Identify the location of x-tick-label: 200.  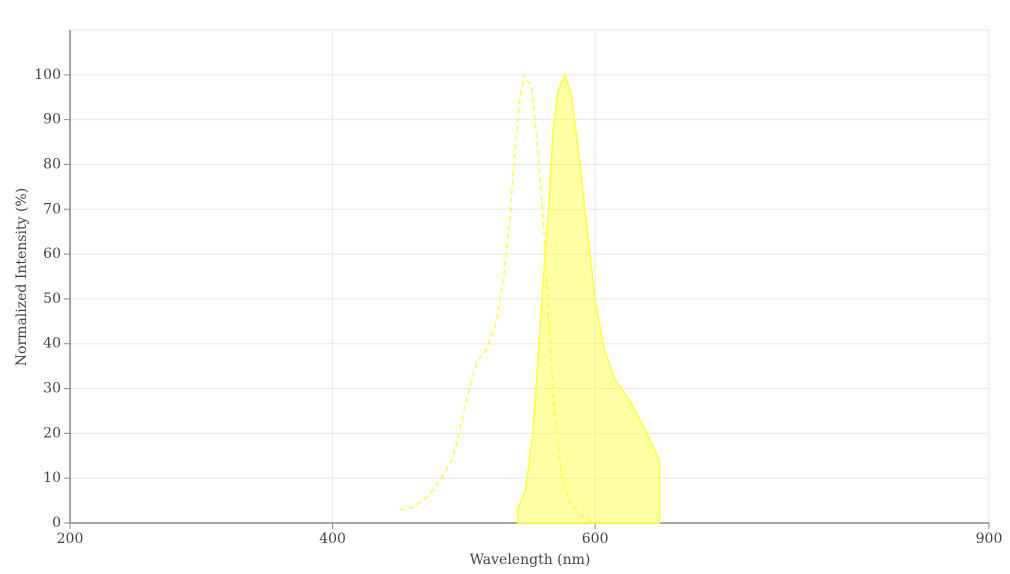
(70, 539).